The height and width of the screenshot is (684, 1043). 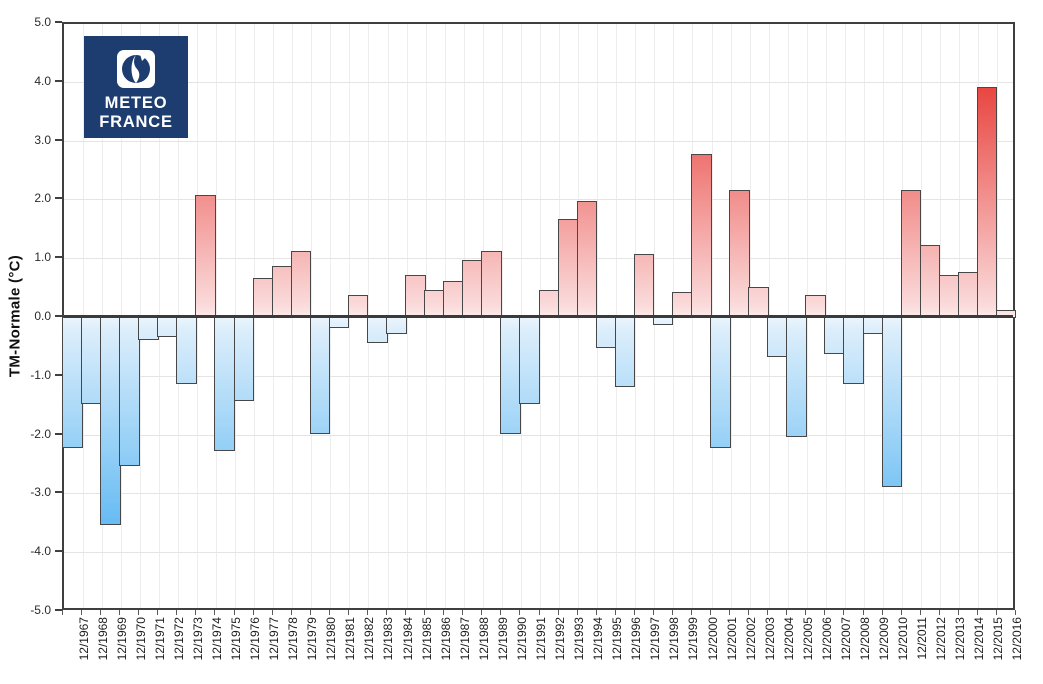 What do you see at coordinates (712, 639) in the screenshot?
I see `x-tick-label: 12/2000` at bounding box center [712, 639].